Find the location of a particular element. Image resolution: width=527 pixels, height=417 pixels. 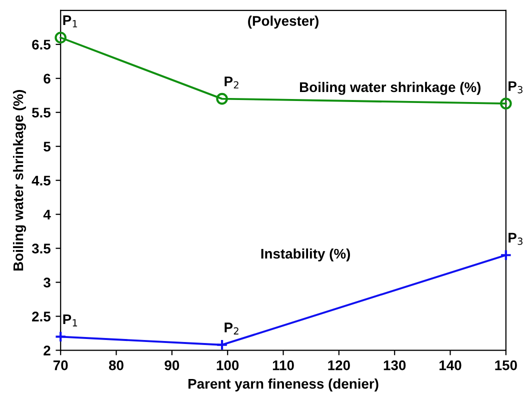

chart-title: (Polyester) is located at coordinates (283, 22).